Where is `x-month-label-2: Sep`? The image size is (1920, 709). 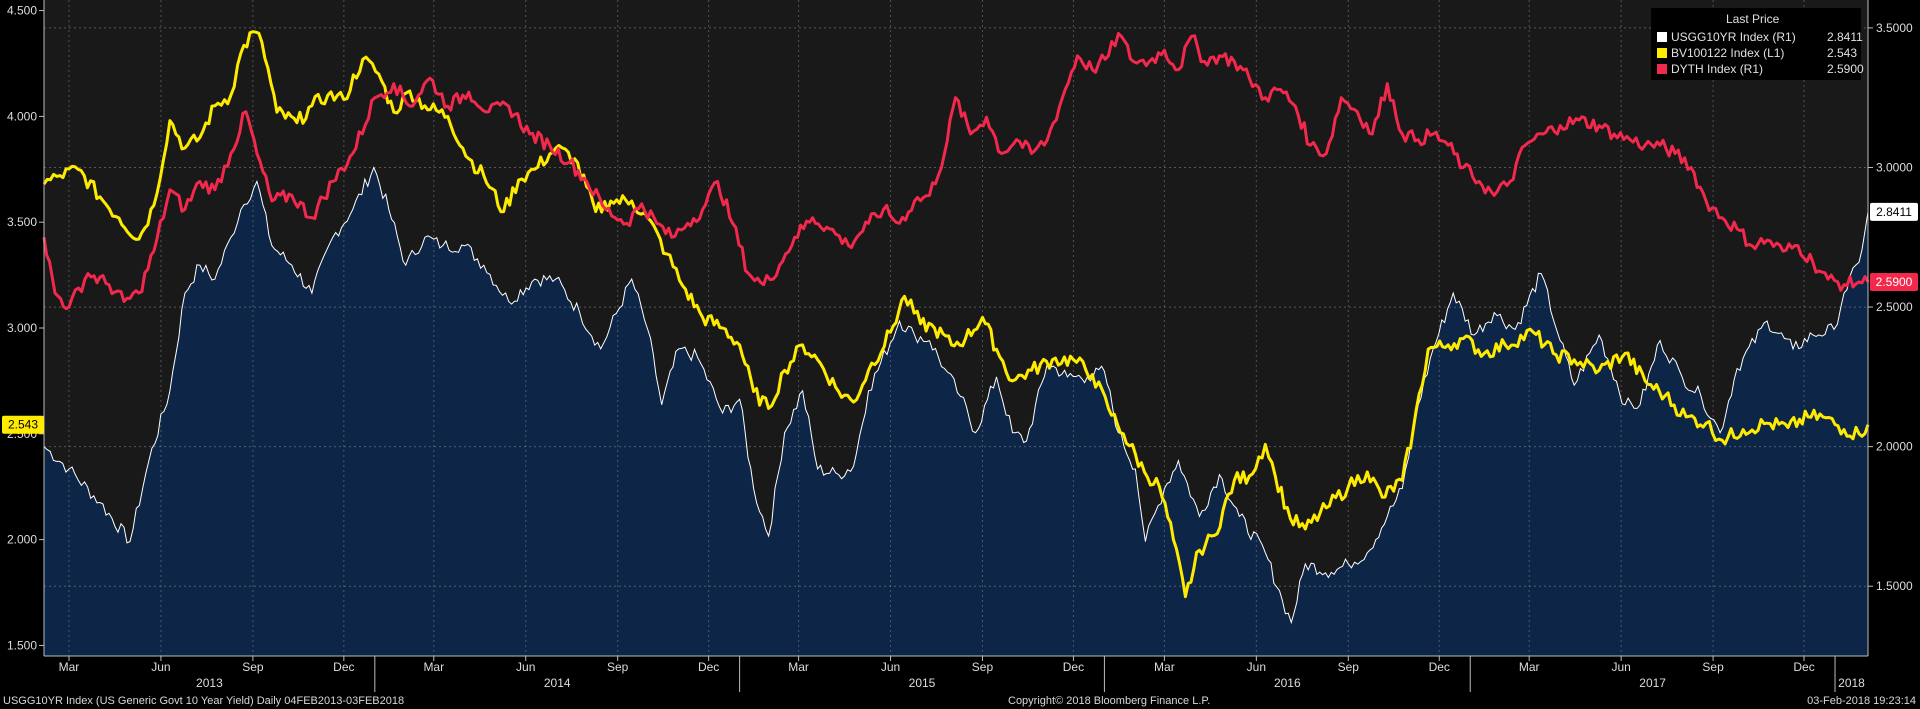
x-month-label-2: Sep is located at coordinates (253, 667).